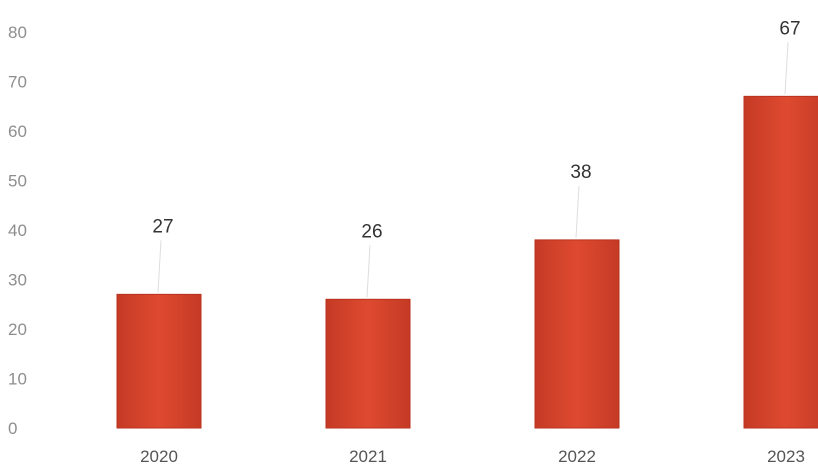 This screenshot has height=468, width=818. Describe the element at coordinates (17, 32) in the screenshot. I see `y-tick-label: 80` at that location.